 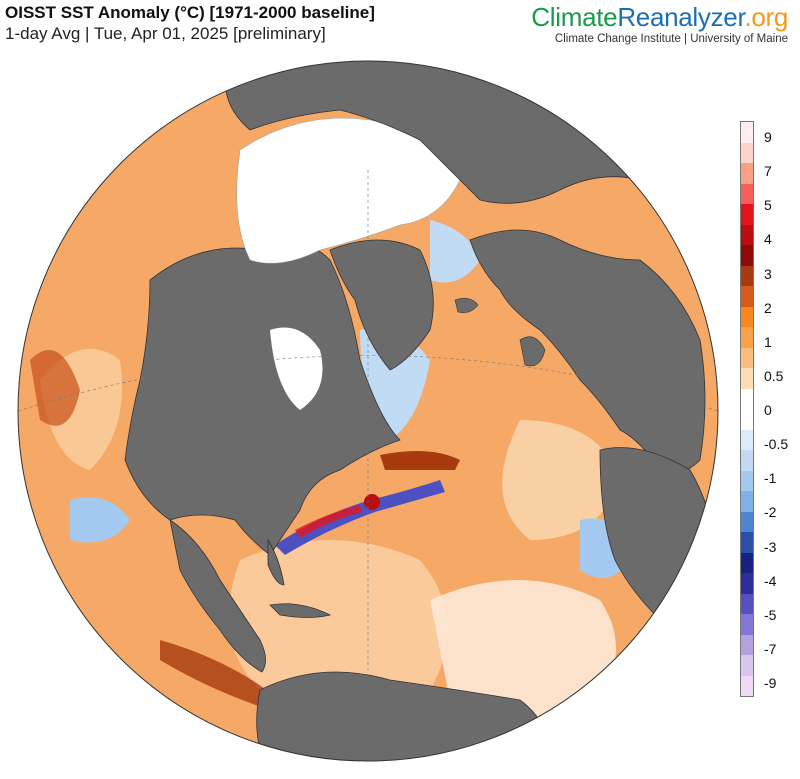 I want to click on british-isles-landmass, so click(x=532, y=351).